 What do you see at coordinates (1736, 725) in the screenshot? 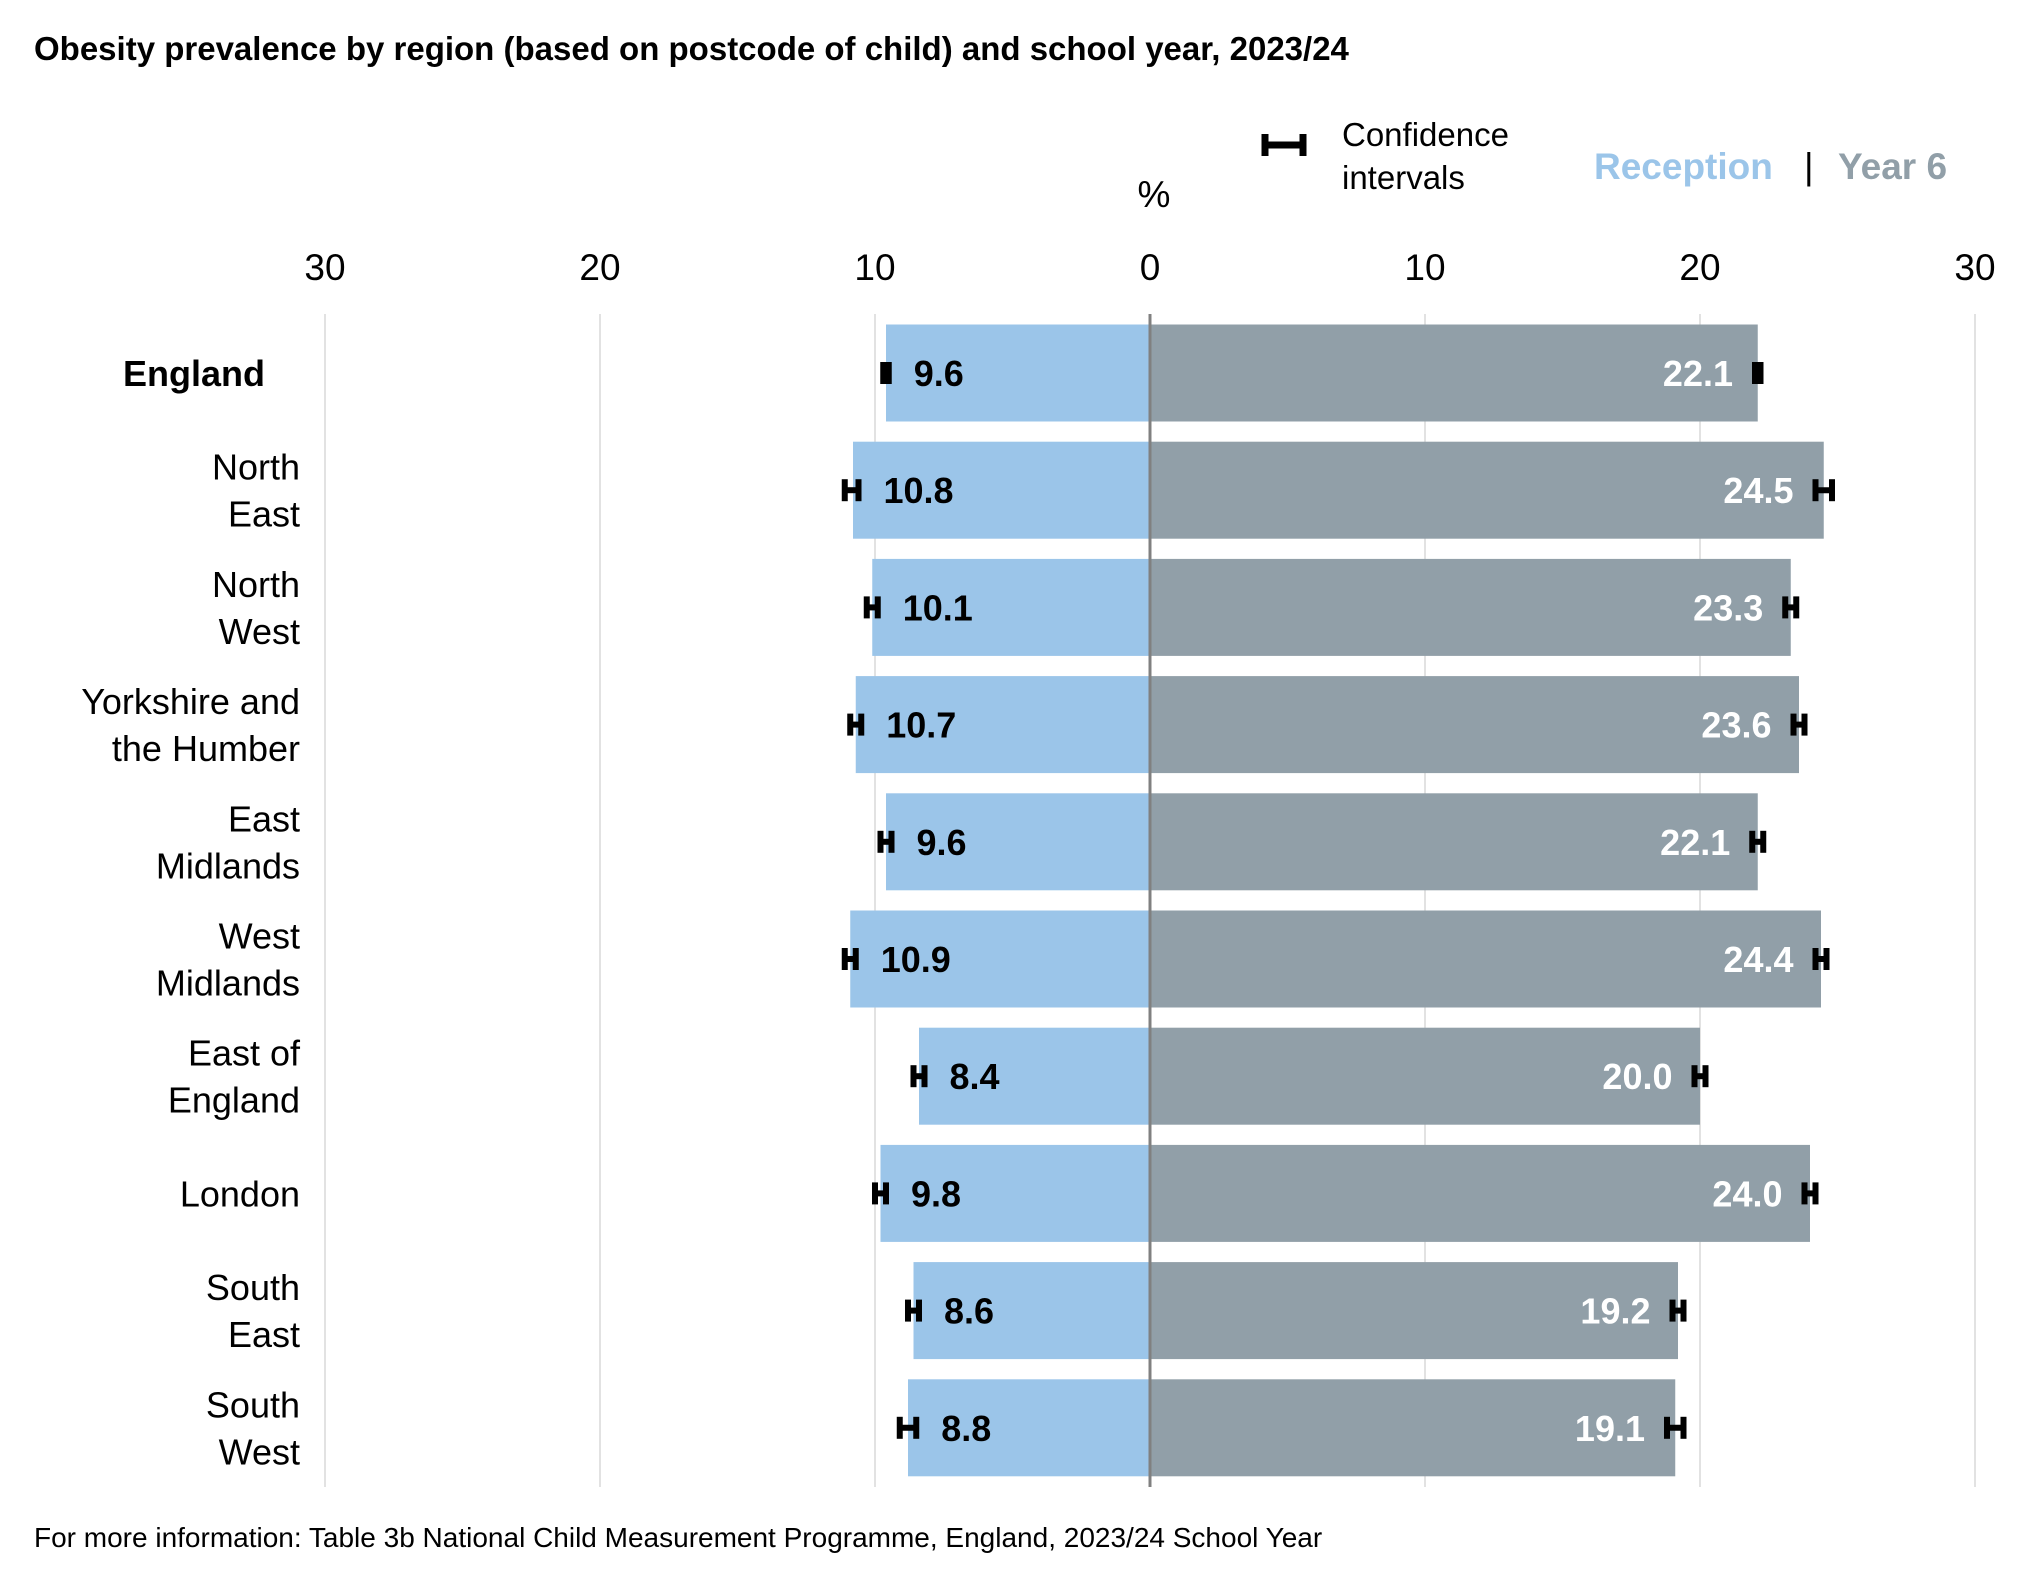
I see `year6-data-label: 23.6` at bounding box center [1736, 725].